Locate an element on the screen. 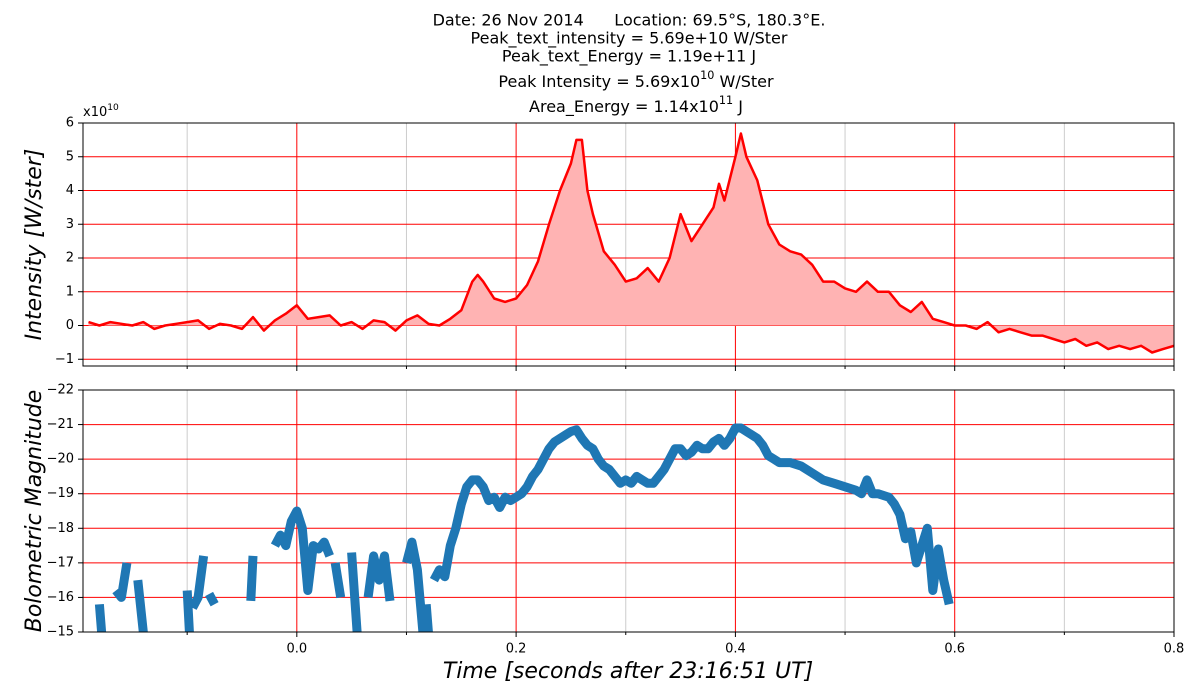 Image resolution: width=1200 pixels, height=700 pixels. y-tick-label: 0 is located at coordinates (70, 325).